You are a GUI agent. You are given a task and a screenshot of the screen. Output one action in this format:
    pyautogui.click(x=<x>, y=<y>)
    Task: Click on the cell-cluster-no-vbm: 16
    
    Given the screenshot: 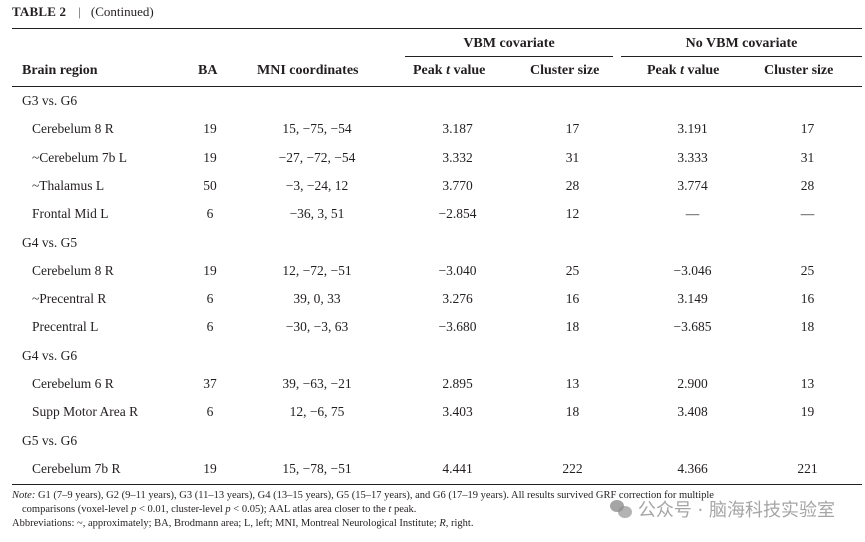 What is the action you would take?
    pyautogui.click(x=807, y=299)
    